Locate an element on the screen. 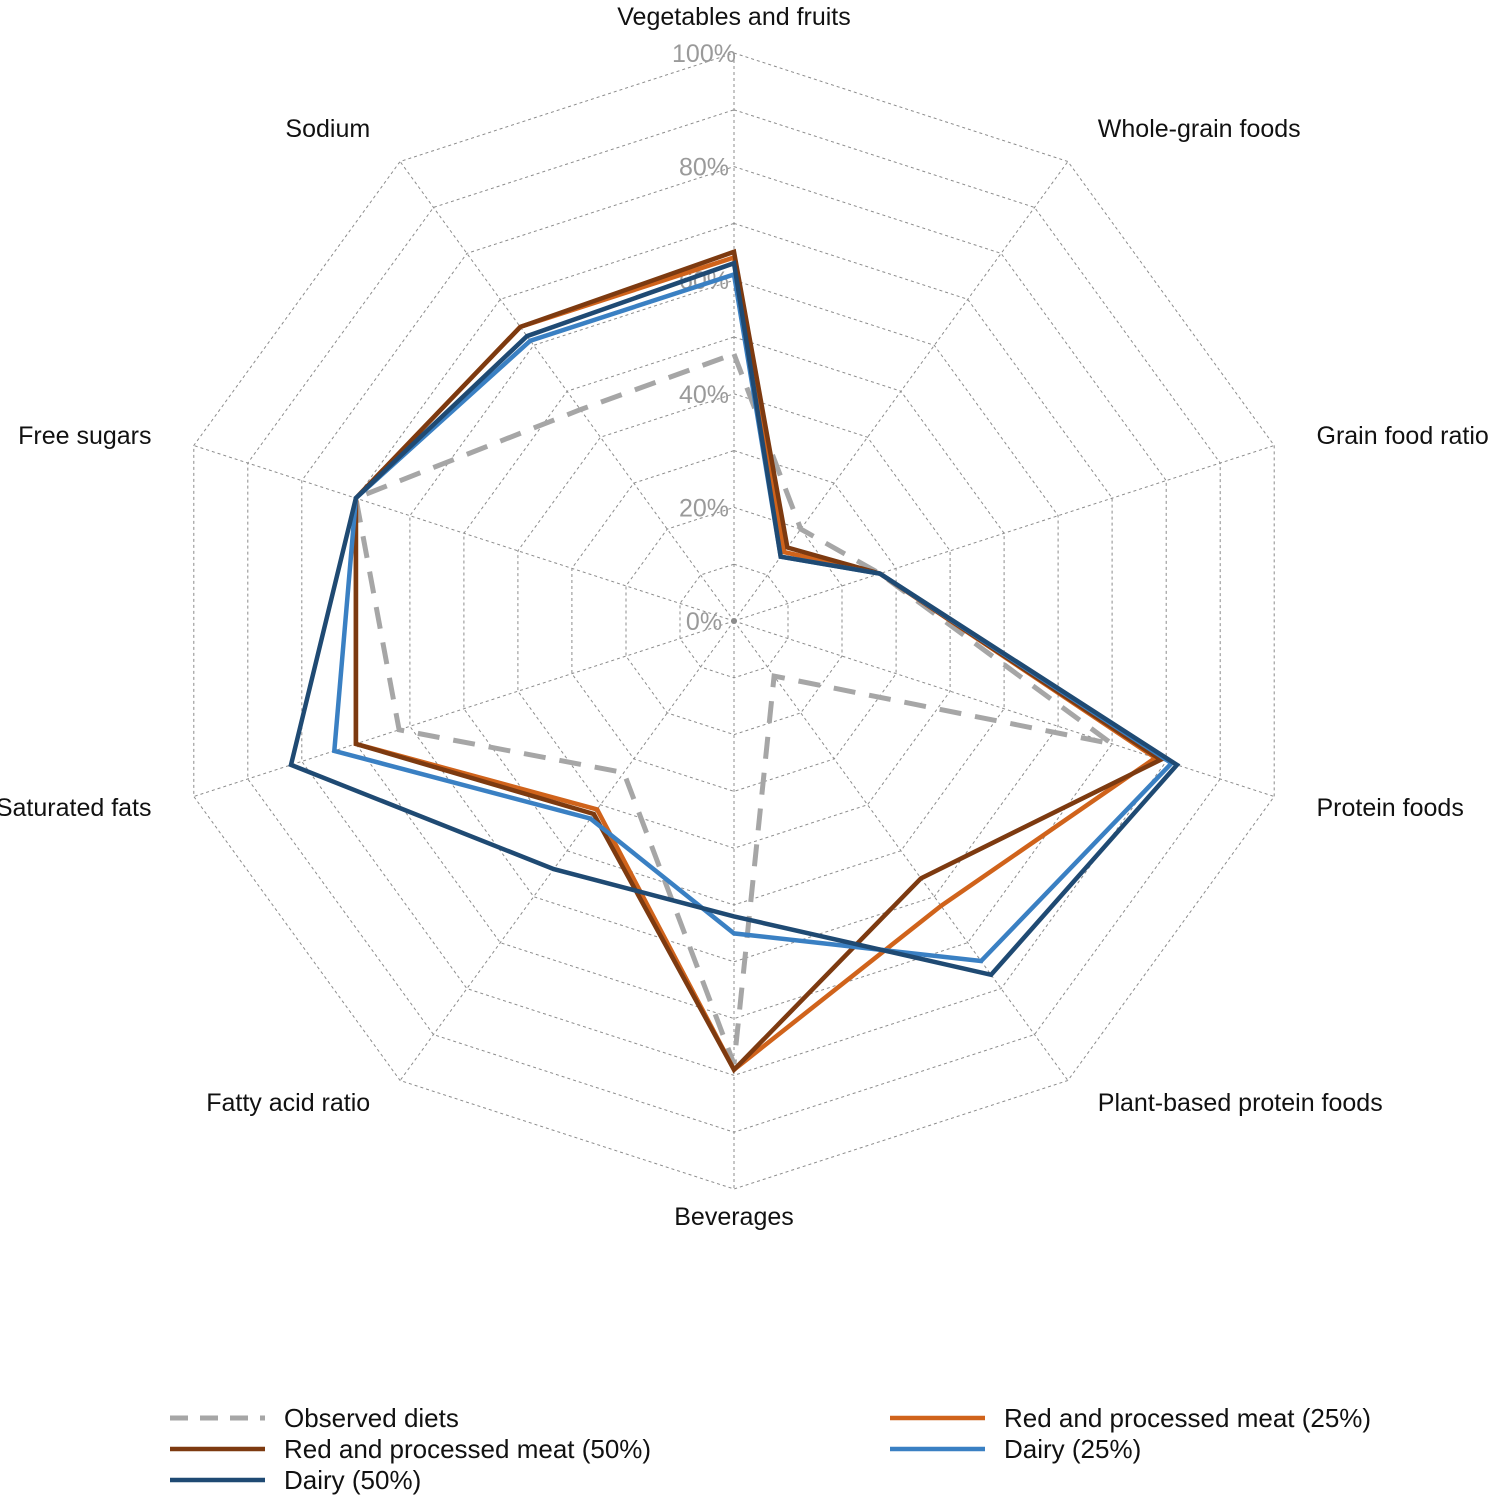 This screenshot has width=1496, height=1500. center-dot is located at coordinates (734, 621).